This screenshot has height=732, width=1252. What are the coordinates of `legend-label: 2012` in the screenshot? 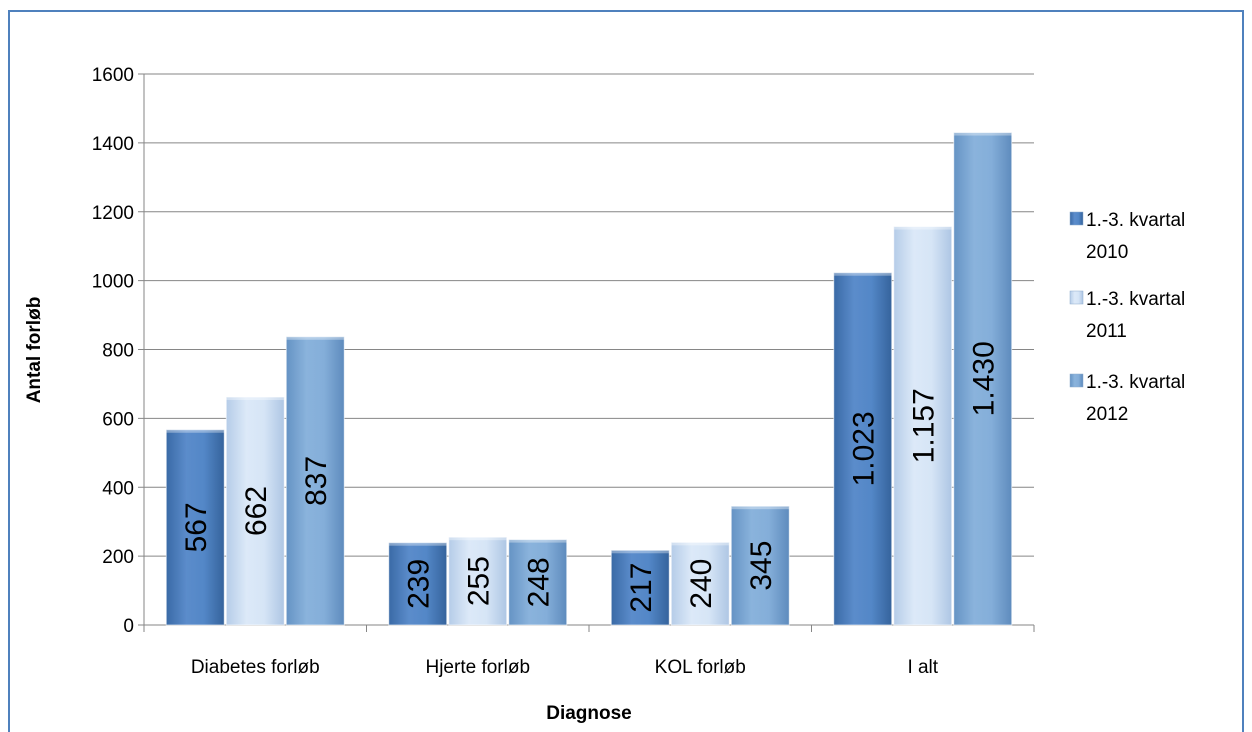 It's located at (1107, 414).